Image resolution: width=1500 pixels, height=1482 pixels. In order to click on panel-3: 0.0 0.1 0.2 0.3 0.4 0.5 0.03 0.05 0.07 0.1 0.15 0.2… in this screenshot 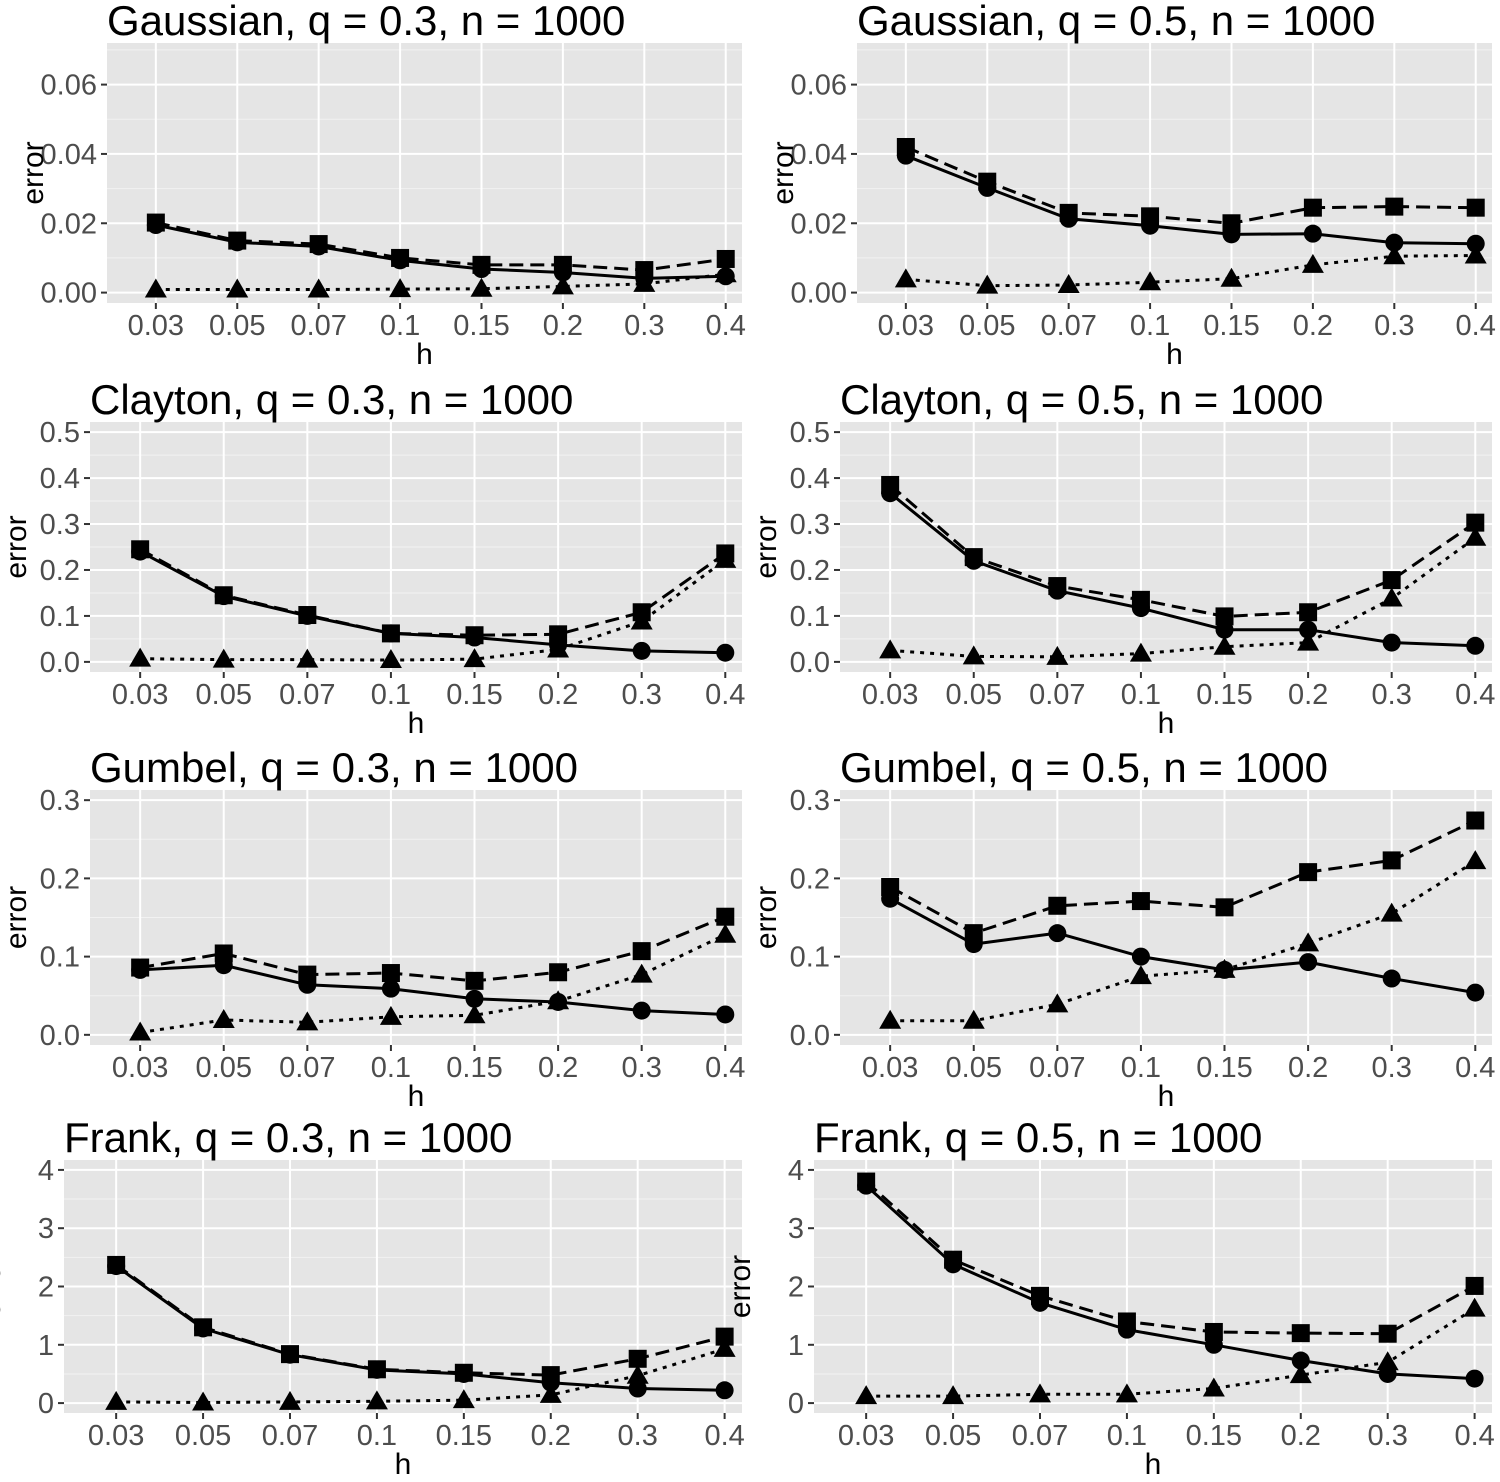, I will do `click(372, 558)`.